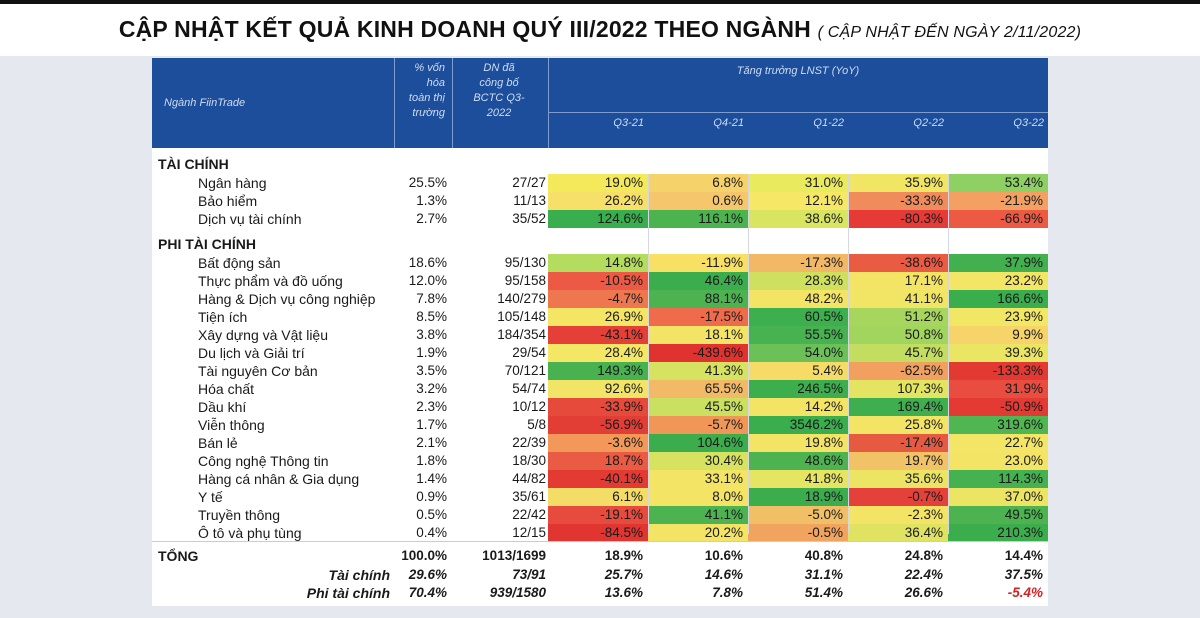  Describe the element at coordinates (798, 389) in the screenshot. I see `growth-cell: 246.5%` at that location.